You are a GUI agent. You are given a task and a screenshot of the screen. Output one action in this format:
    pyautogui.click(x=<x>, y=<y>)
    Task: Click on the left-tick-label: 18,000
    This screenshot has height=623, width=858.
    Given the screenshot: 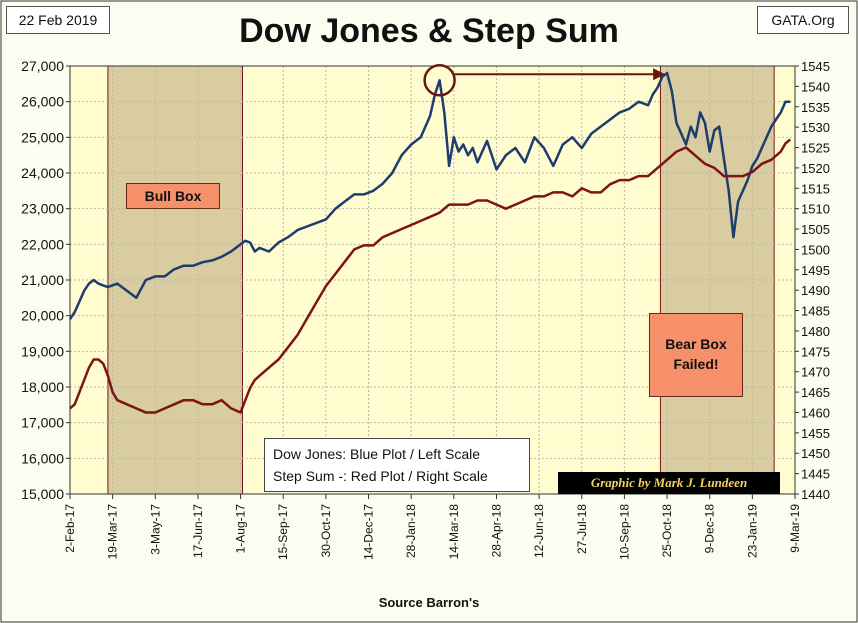 What is the action you would take?
    pyautogui.click(x=42, y=387)
    